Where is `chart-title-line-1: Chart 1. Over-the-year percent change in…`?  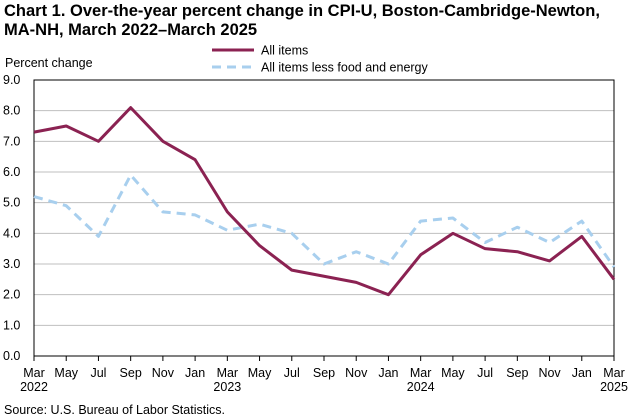 chart-title-line-1: Chart 1. Over-the-year percent change in… is located at coordinates (302, 11).